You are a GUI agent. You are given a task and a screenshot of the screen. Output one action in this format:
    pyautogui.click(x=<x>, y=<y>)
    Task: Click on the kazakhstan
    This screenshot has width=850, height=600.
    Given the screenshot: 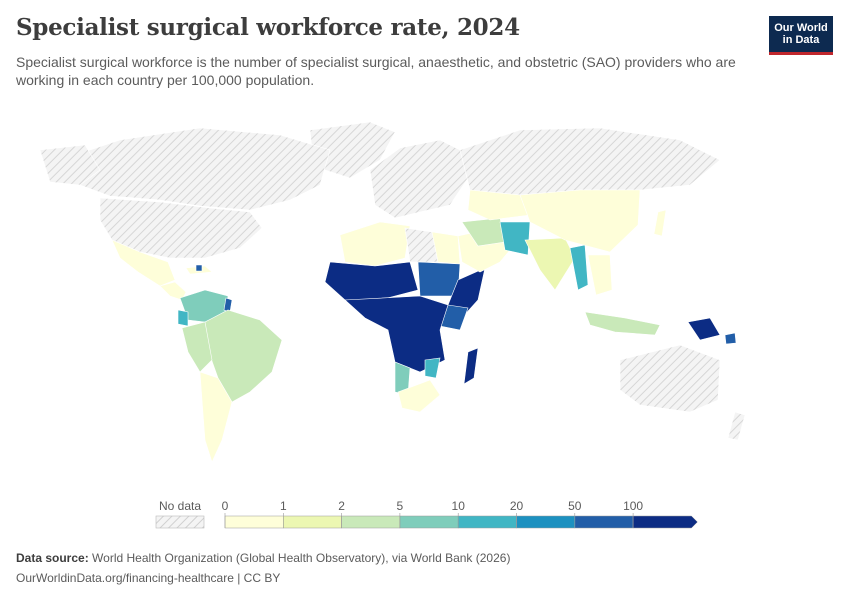 What is the action you would take?
    pyautogui.click(x=499, y=205)
    